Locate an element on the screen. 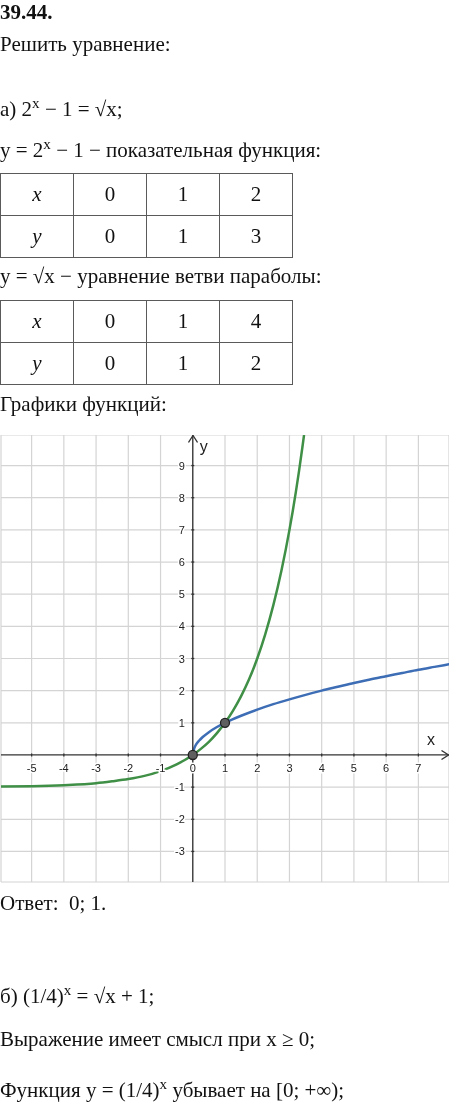  text: y = 2$^{x}$ − 1 − показательная функция: is located at coordinates (161, 149).